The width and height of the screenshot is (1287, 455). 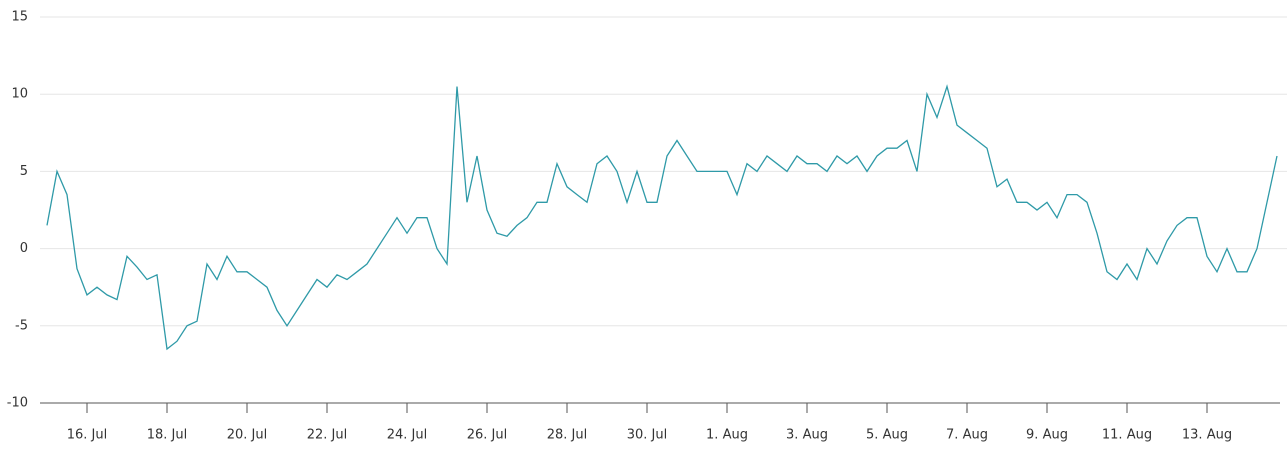 What do you see at coordinates (167, 435) in the screenshot?
I see `x-tick-label: 18. Jul` at bounding box center [167, 435].